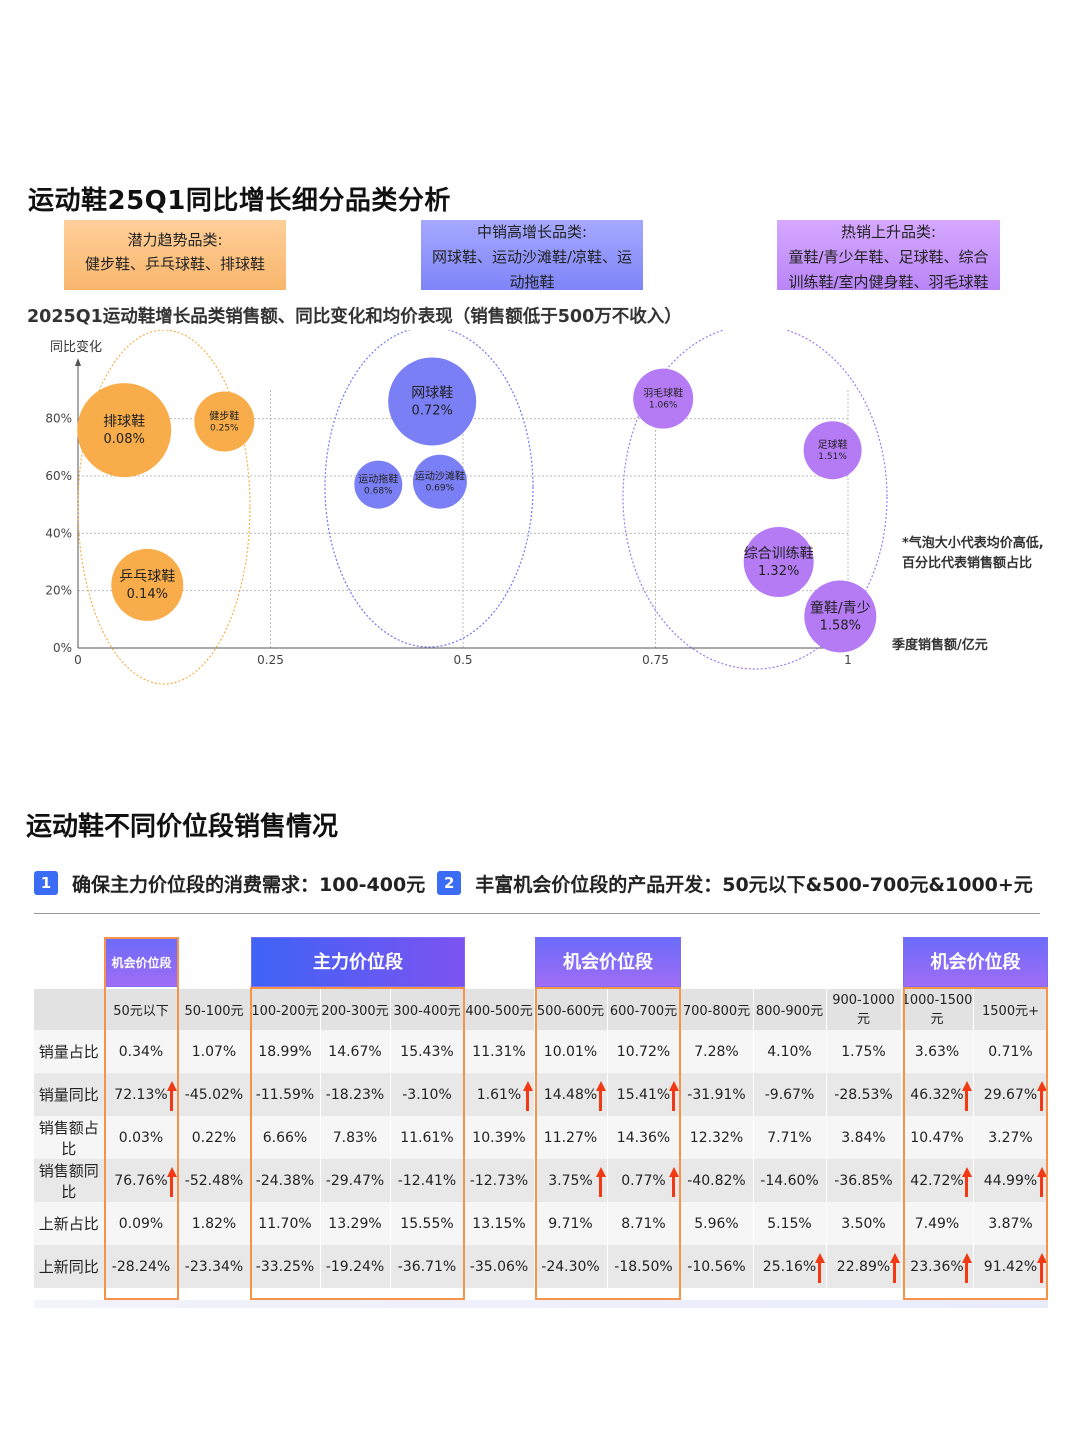 Image resolution: width=1080 pixels, height=1439 pixels. What do you see at coordinates (717, 1266) in the screenshot?
I see `table-cell: -10.56%` at bounding box center [717, 1266].